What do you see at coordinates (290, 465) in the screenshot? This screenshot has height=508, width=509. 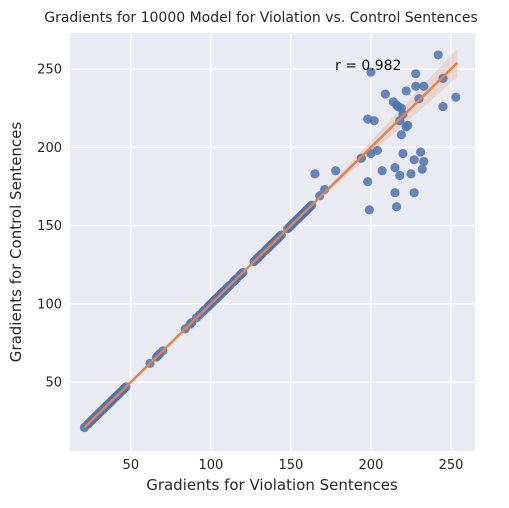 I see `x-tick-label: 150` at bounding box center [290, 465].